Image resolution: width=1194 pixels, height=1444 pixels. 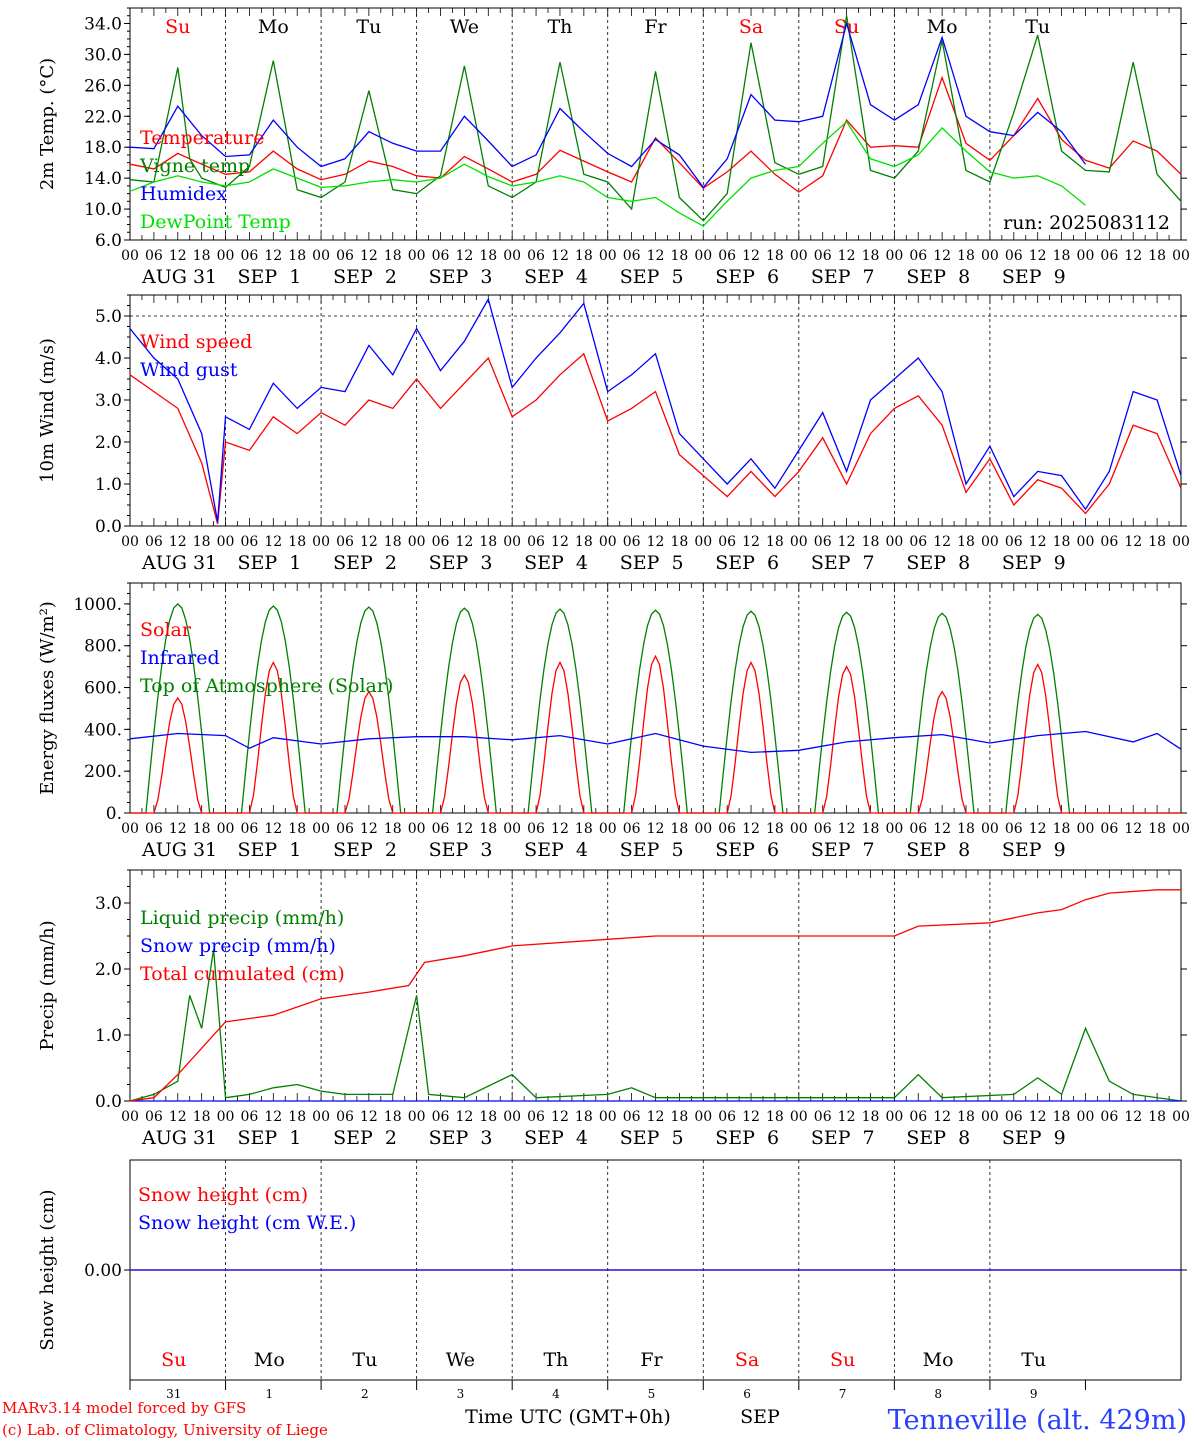 What do you see at coordinates (461, 1138) in the screenshot?
I see `precip-date-label: SEP 3` at bounding box center [461, 1138].